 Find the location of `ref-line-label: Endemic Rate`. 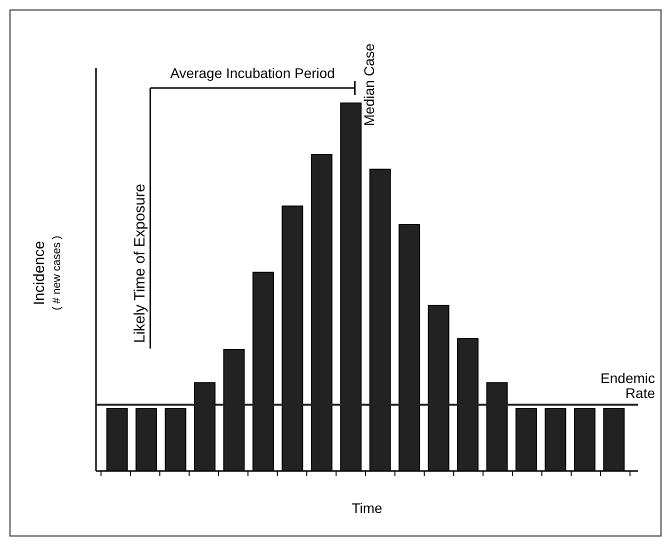

ref-line-label: Endemic Rate is located at coordinates (628, 385).